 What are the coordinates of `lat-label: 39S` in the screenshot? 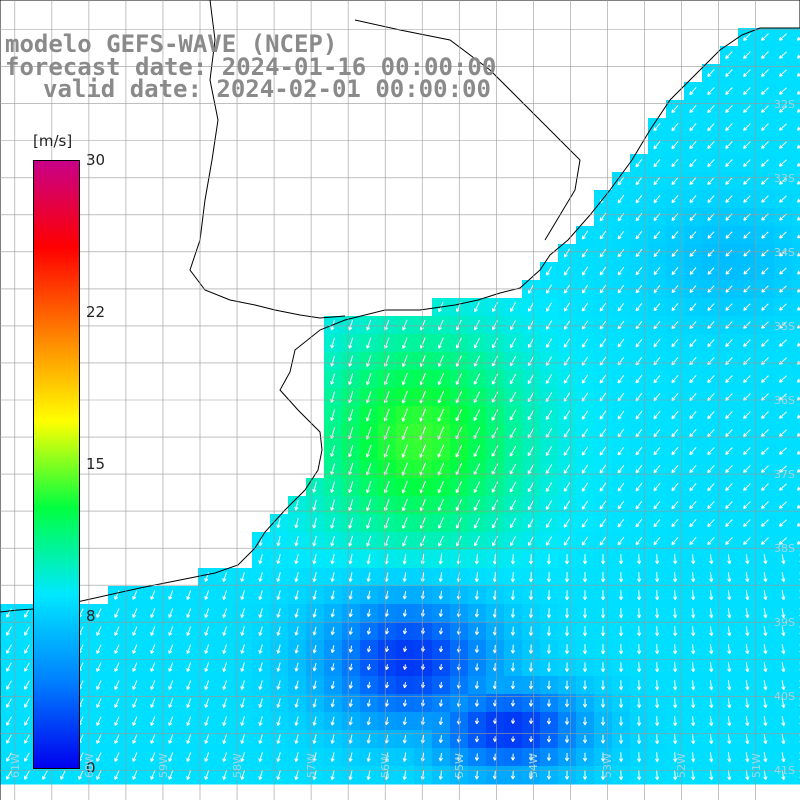 It's located at (784, 623).